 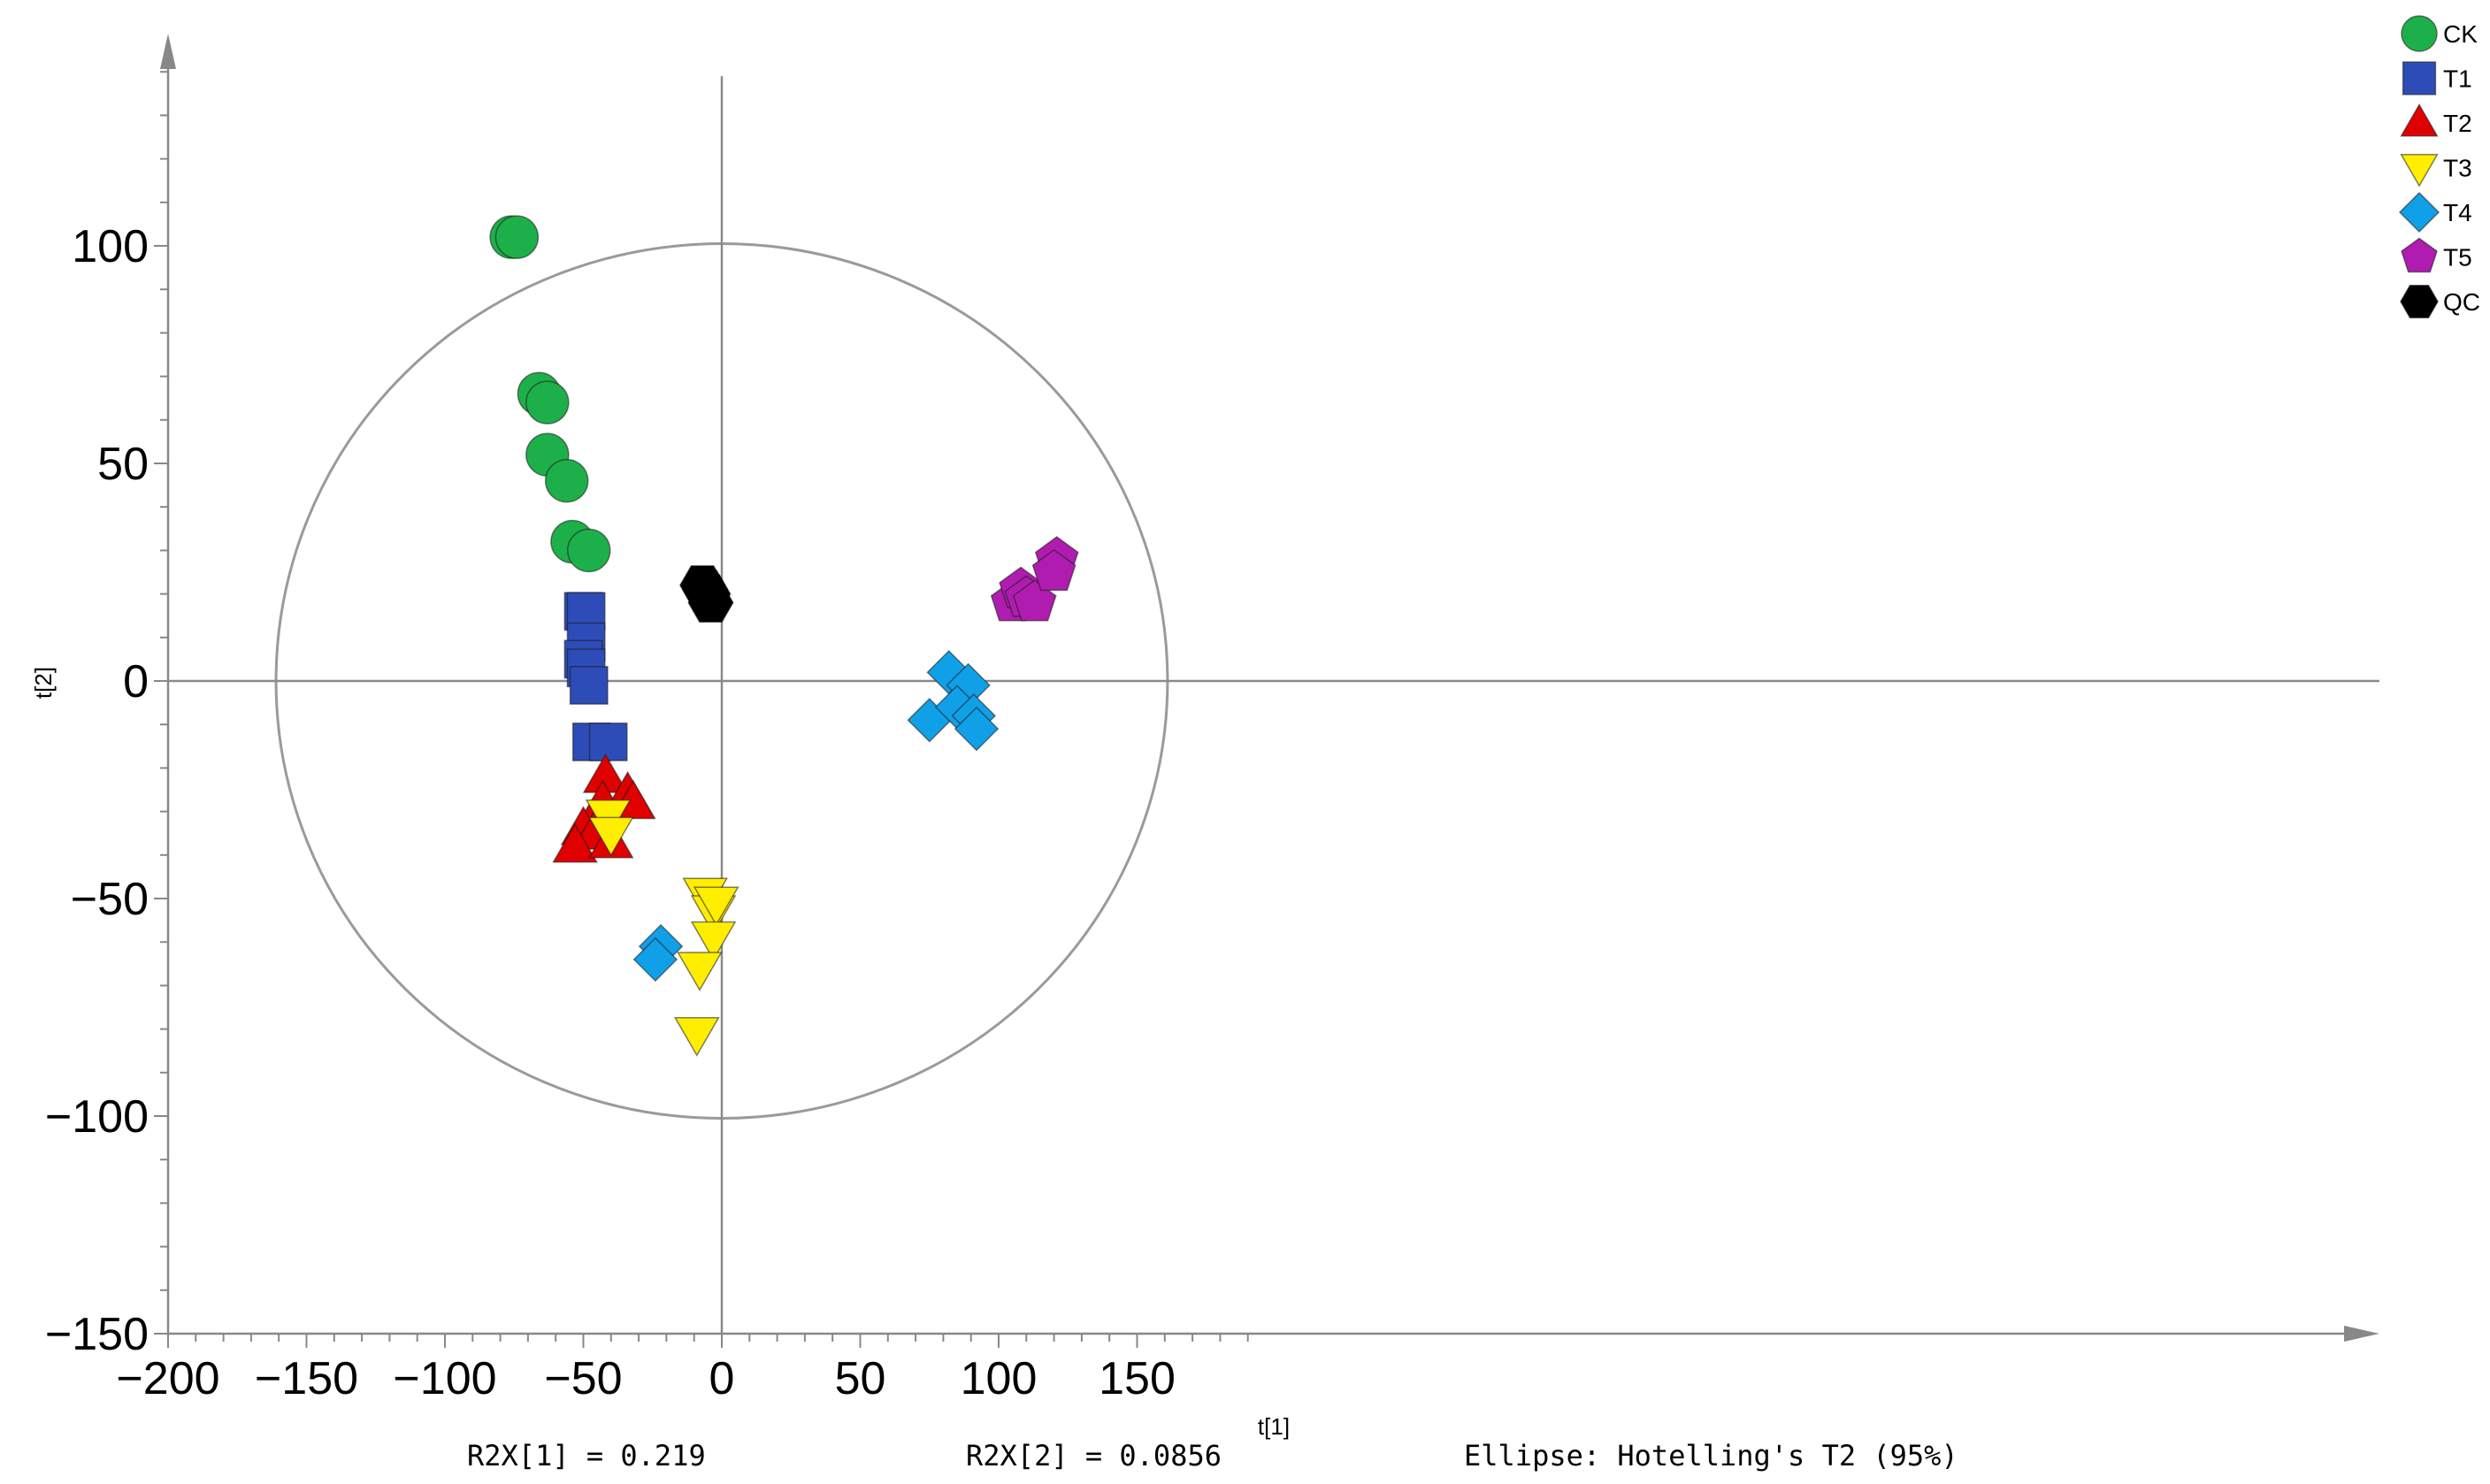 What do you see at coordinates (722, 1378) in the screenshot?
I see `x-tick-label: 0` at bounding box center [722, 1378].